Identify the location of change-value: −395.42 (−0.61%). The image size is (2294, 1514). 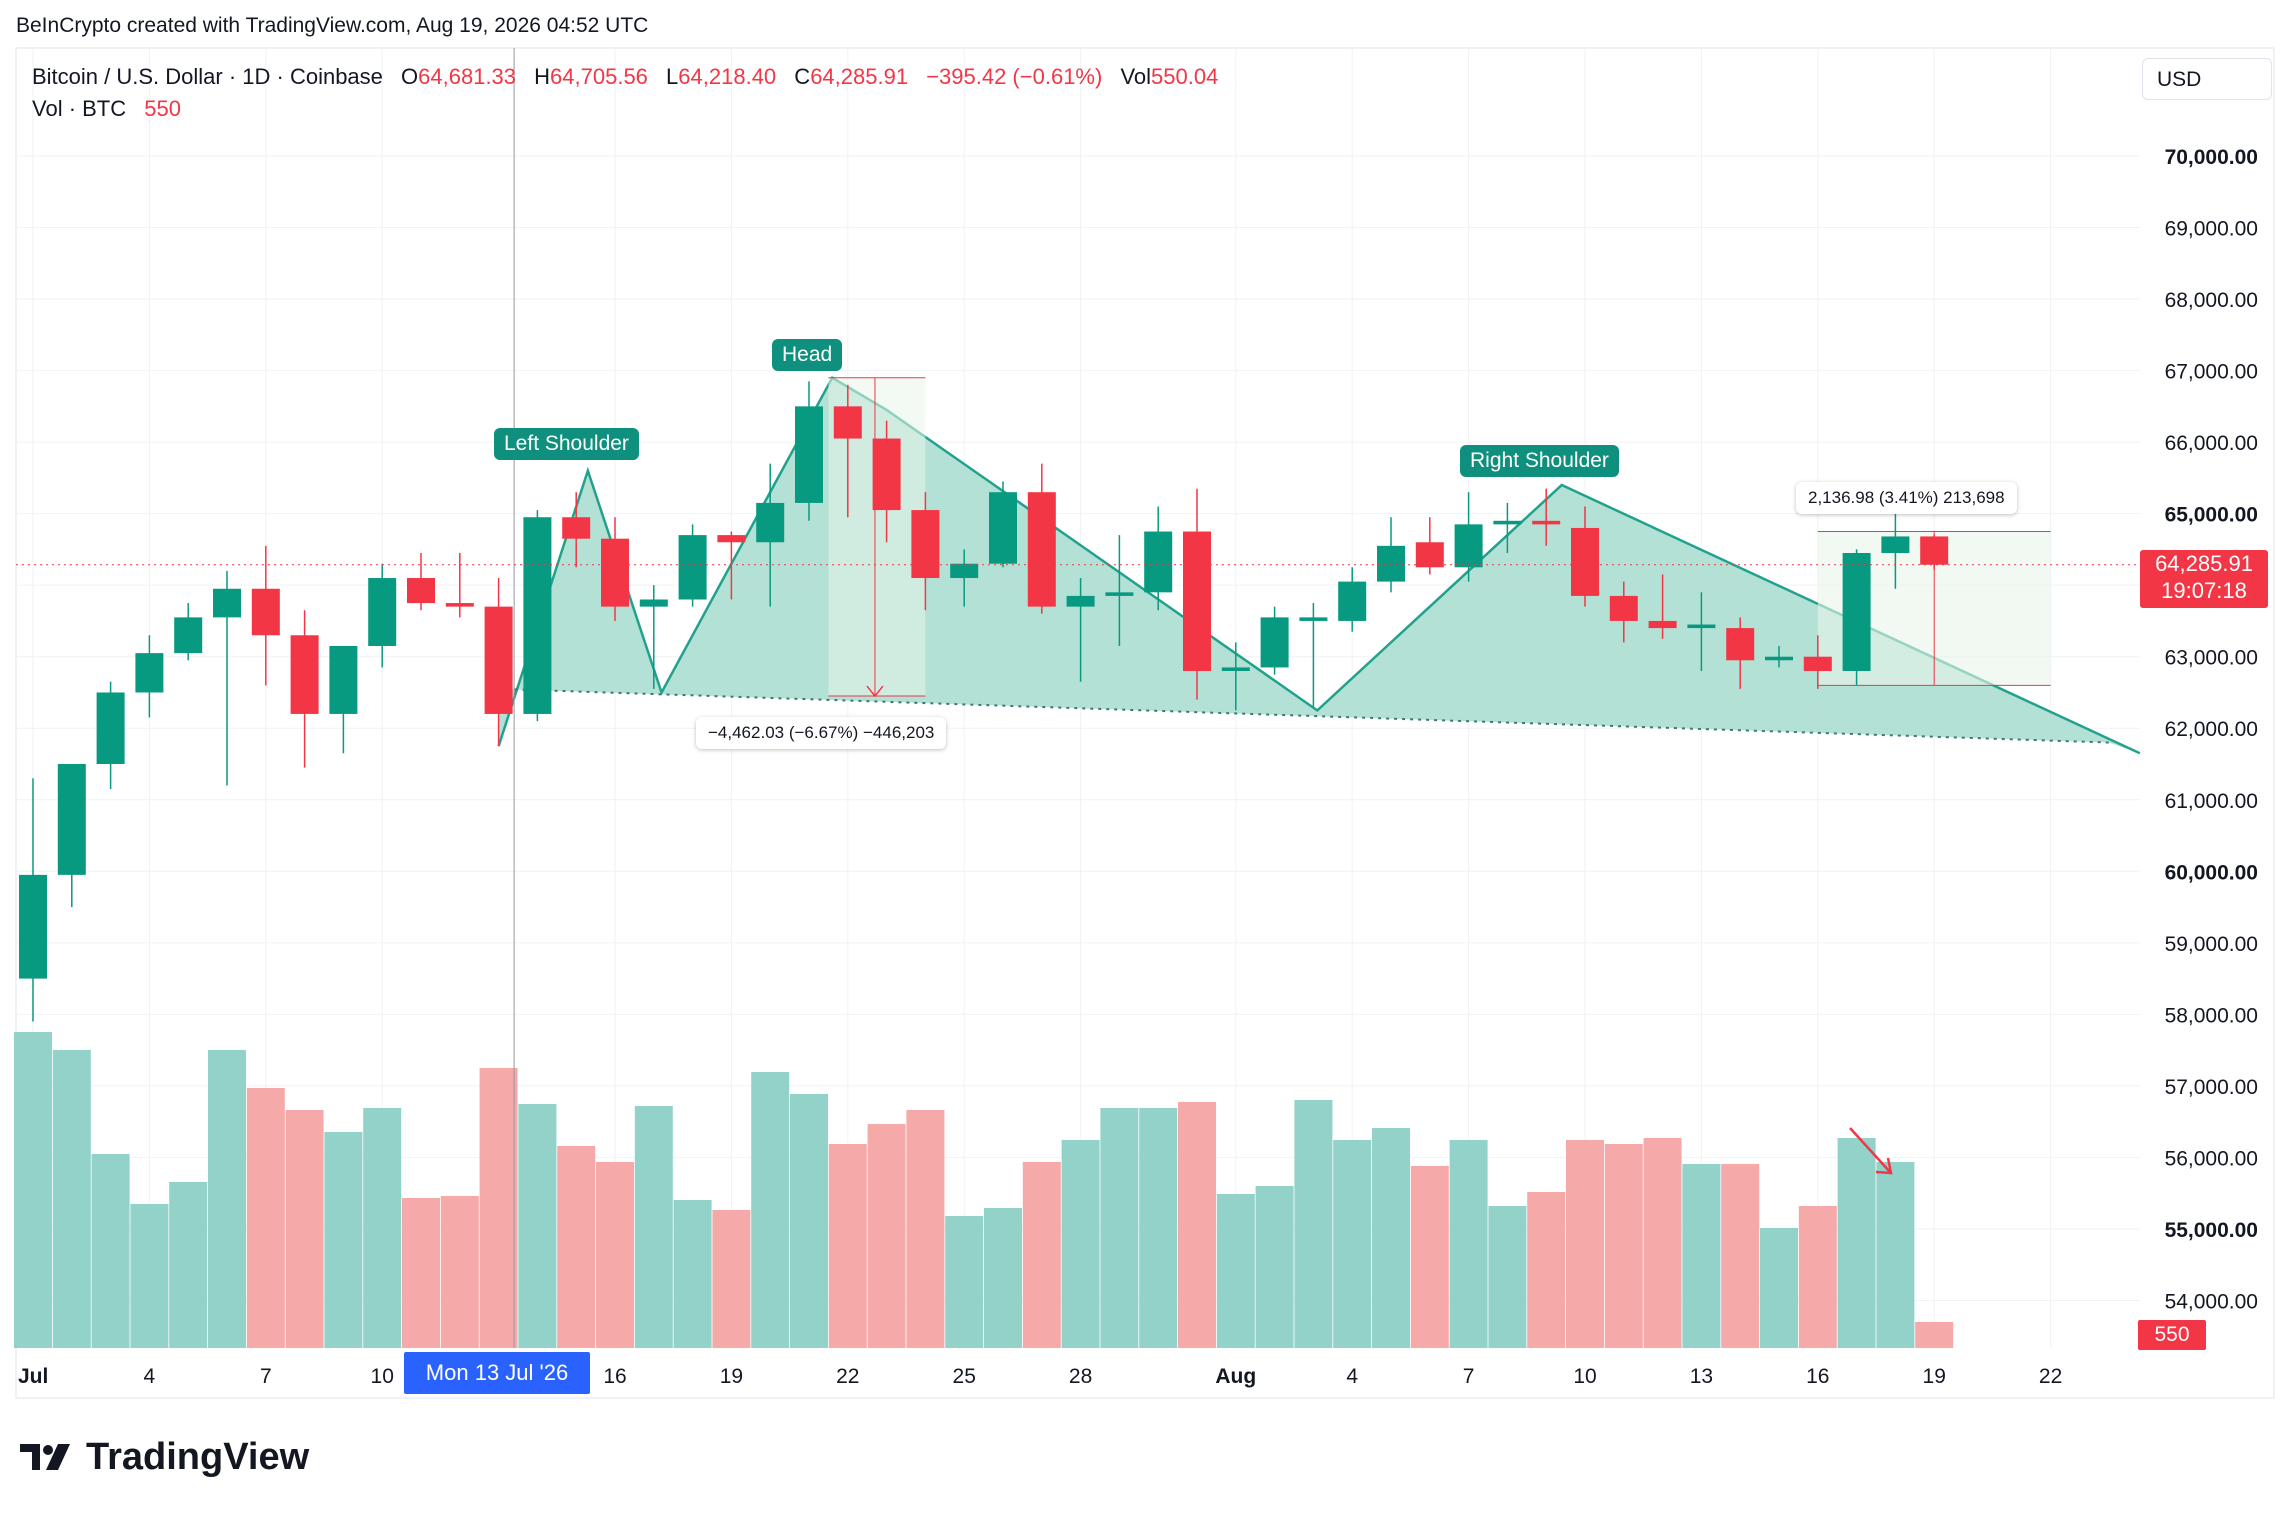
(1014, 76).